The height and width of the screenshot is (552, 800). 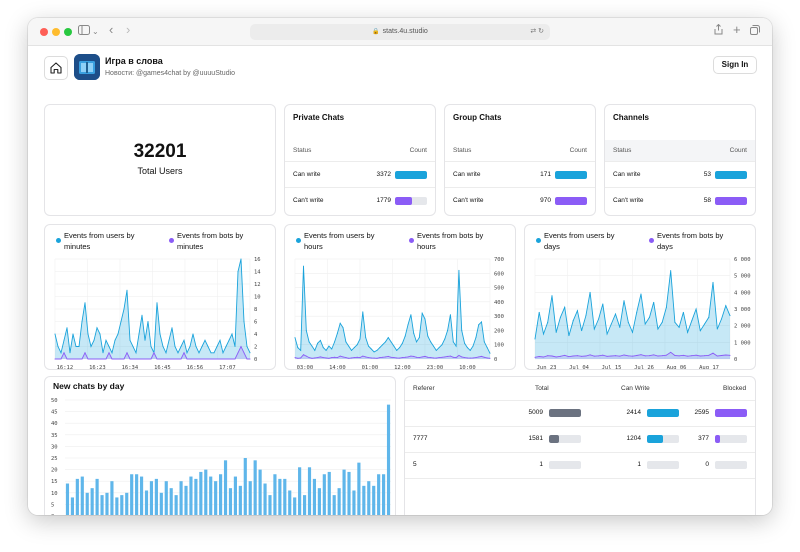 I want to click on legend-users: Events from users by hours, so click(x=341, y=241).